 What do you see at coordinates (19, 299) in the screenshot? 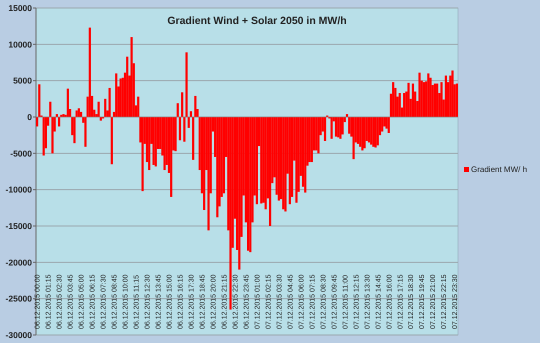
I see `y-tick-label: -25000` at bounding box center [19, 299].